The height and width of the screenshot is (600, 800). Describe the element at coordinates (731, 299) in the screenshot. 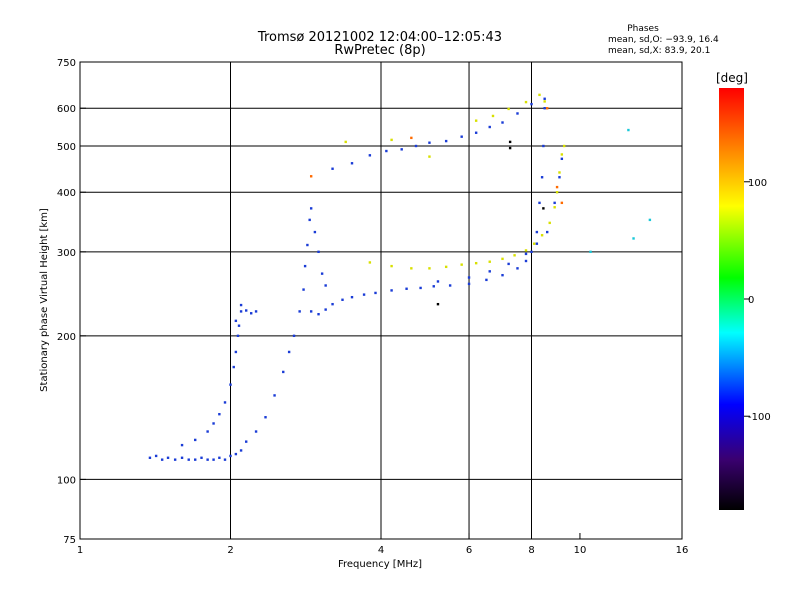

I see `colorbar-gradient` at that location.